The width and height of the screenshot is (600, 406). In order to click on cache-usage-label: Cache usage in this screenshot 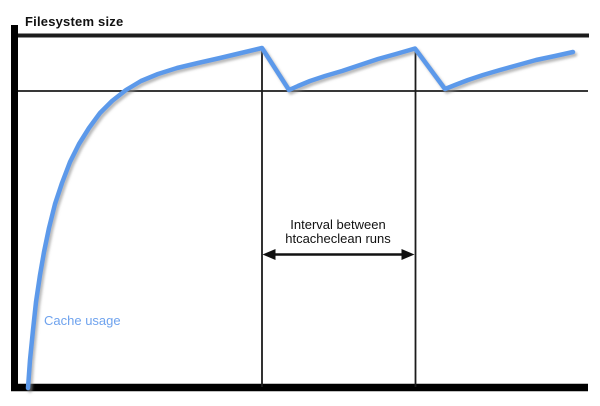, I will do `click(82, 320)`.